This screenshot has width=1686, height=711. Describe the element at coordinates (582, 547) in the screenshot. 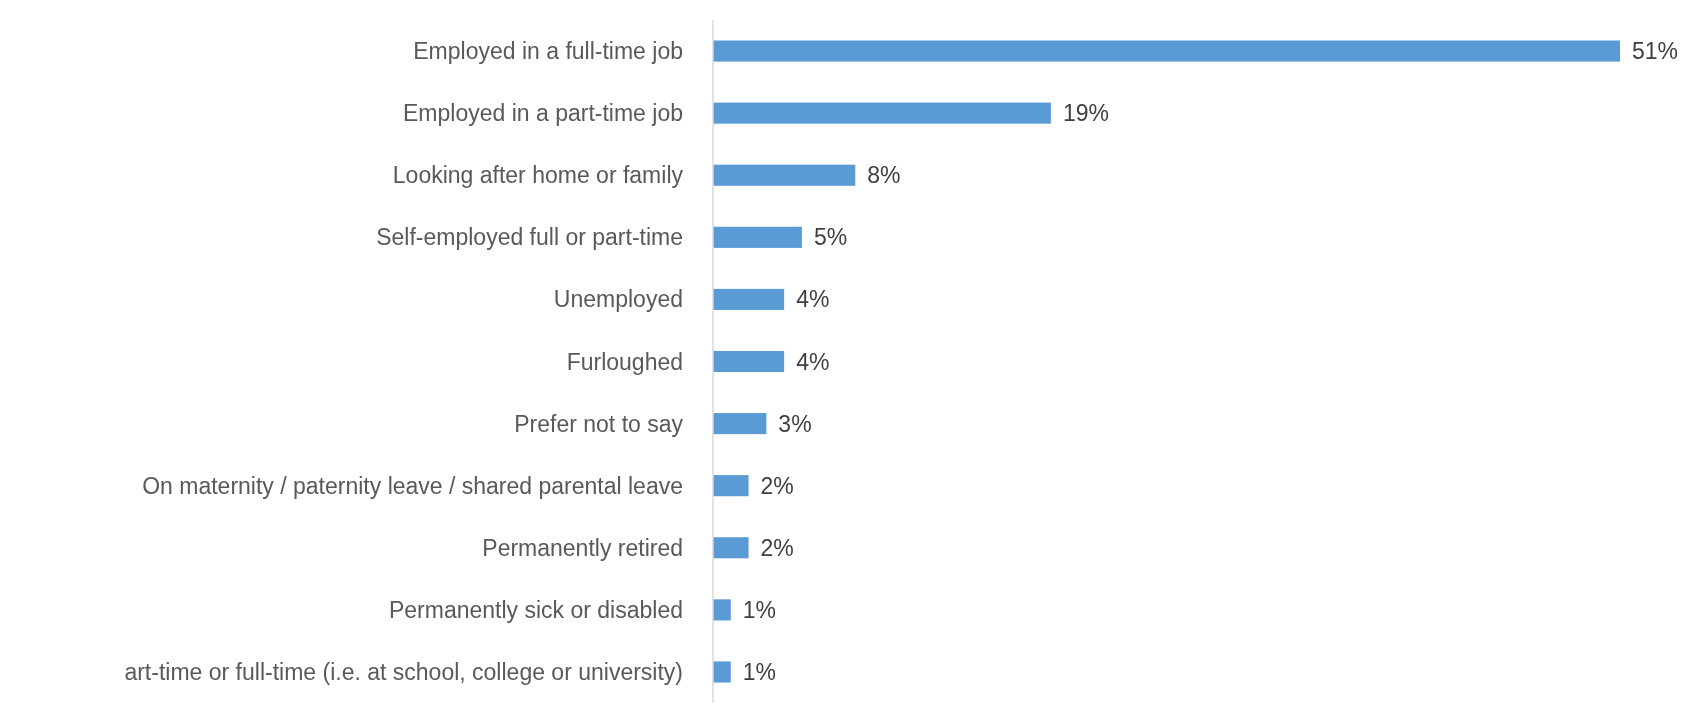

I see `y-tick-label: Permanently retired` at that location.